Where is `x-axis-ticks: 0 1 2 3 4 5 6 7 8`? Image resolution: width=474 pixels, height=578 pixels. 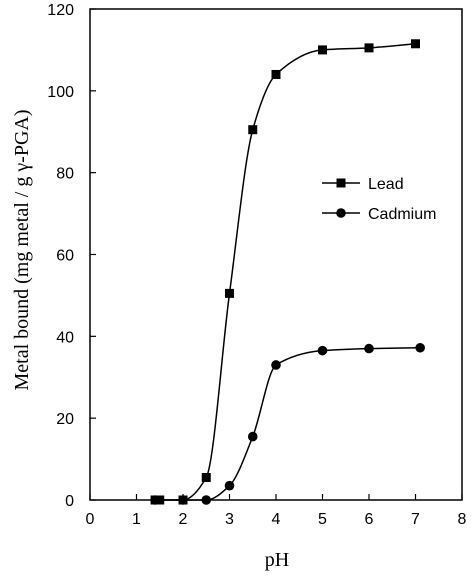
x-axis-ticks: 0 1 2 3 4 5 6 7 8 is located at coordinates (276, 511).